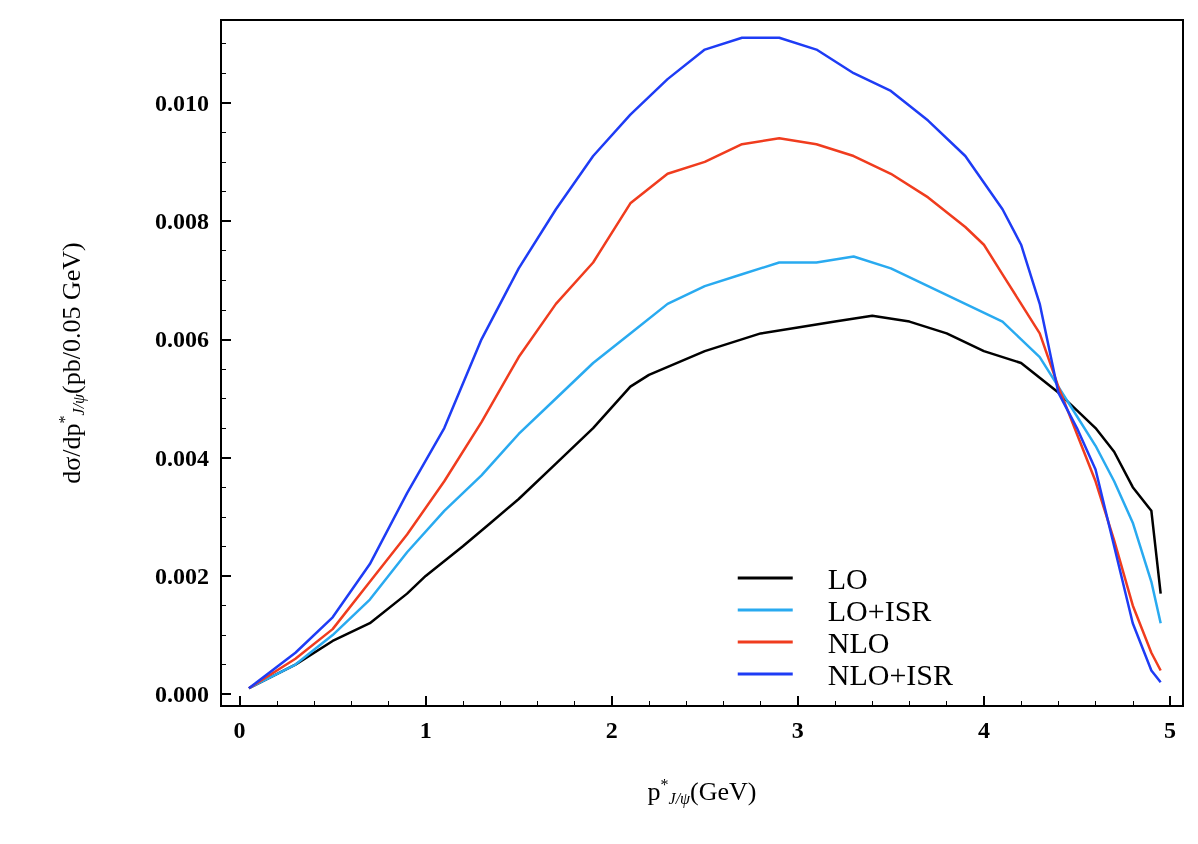 Image resolution: width=1198 pixels, height=844 pixels. I want to click on y-tick-label: 0.004, so click(182, 457).